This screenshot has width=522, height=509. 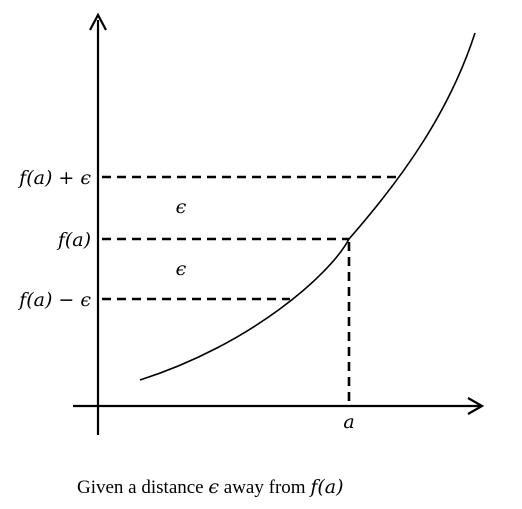 What do you see at coordinates (98, 21) in the screenshot?
I see `y-axis-arrowhead` at bounding box center [98, 21].